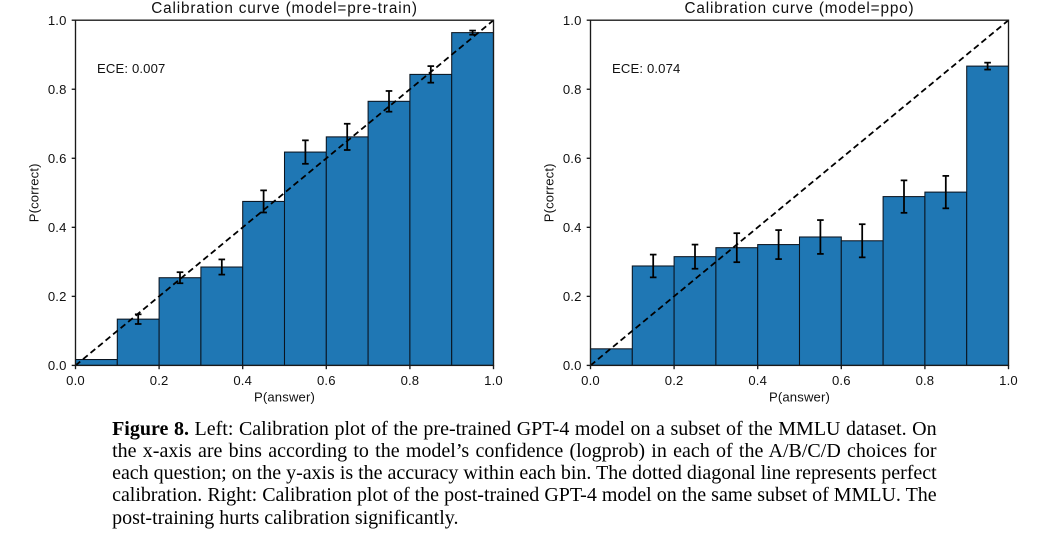  What do you see at coordinates (646, 68) in the screenshot?
I see `svg-text: ECE: 0.074` at bounding box center [646, 68].